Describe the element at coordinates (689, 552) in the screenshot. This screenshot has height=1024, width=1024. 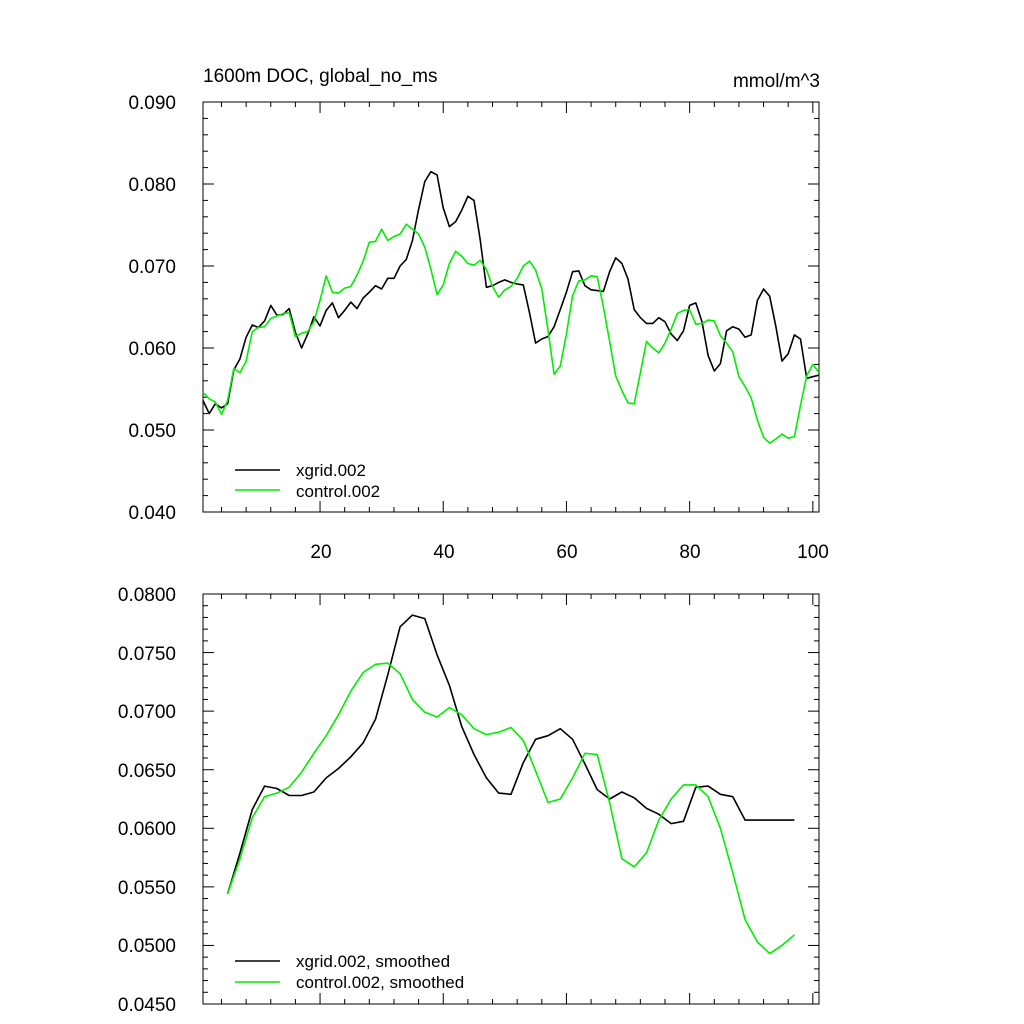
I see `x-tick-label: 80` at that location.